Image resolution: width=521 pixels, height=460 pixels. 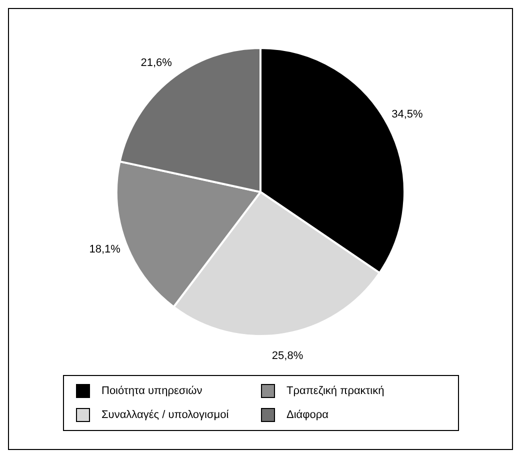 What do you see at coordinates (156, 62) in the screenshot?
I see `data-label: 21,6%` at bounding box center [156, 62].